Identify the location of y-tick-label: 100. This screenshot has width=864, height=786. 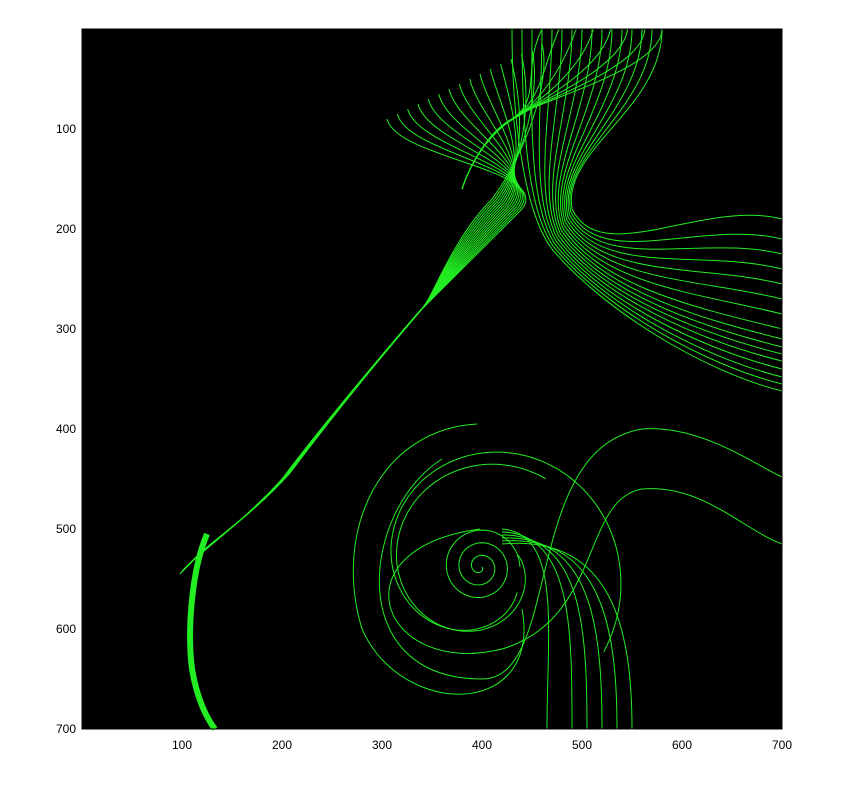
(66, 129).